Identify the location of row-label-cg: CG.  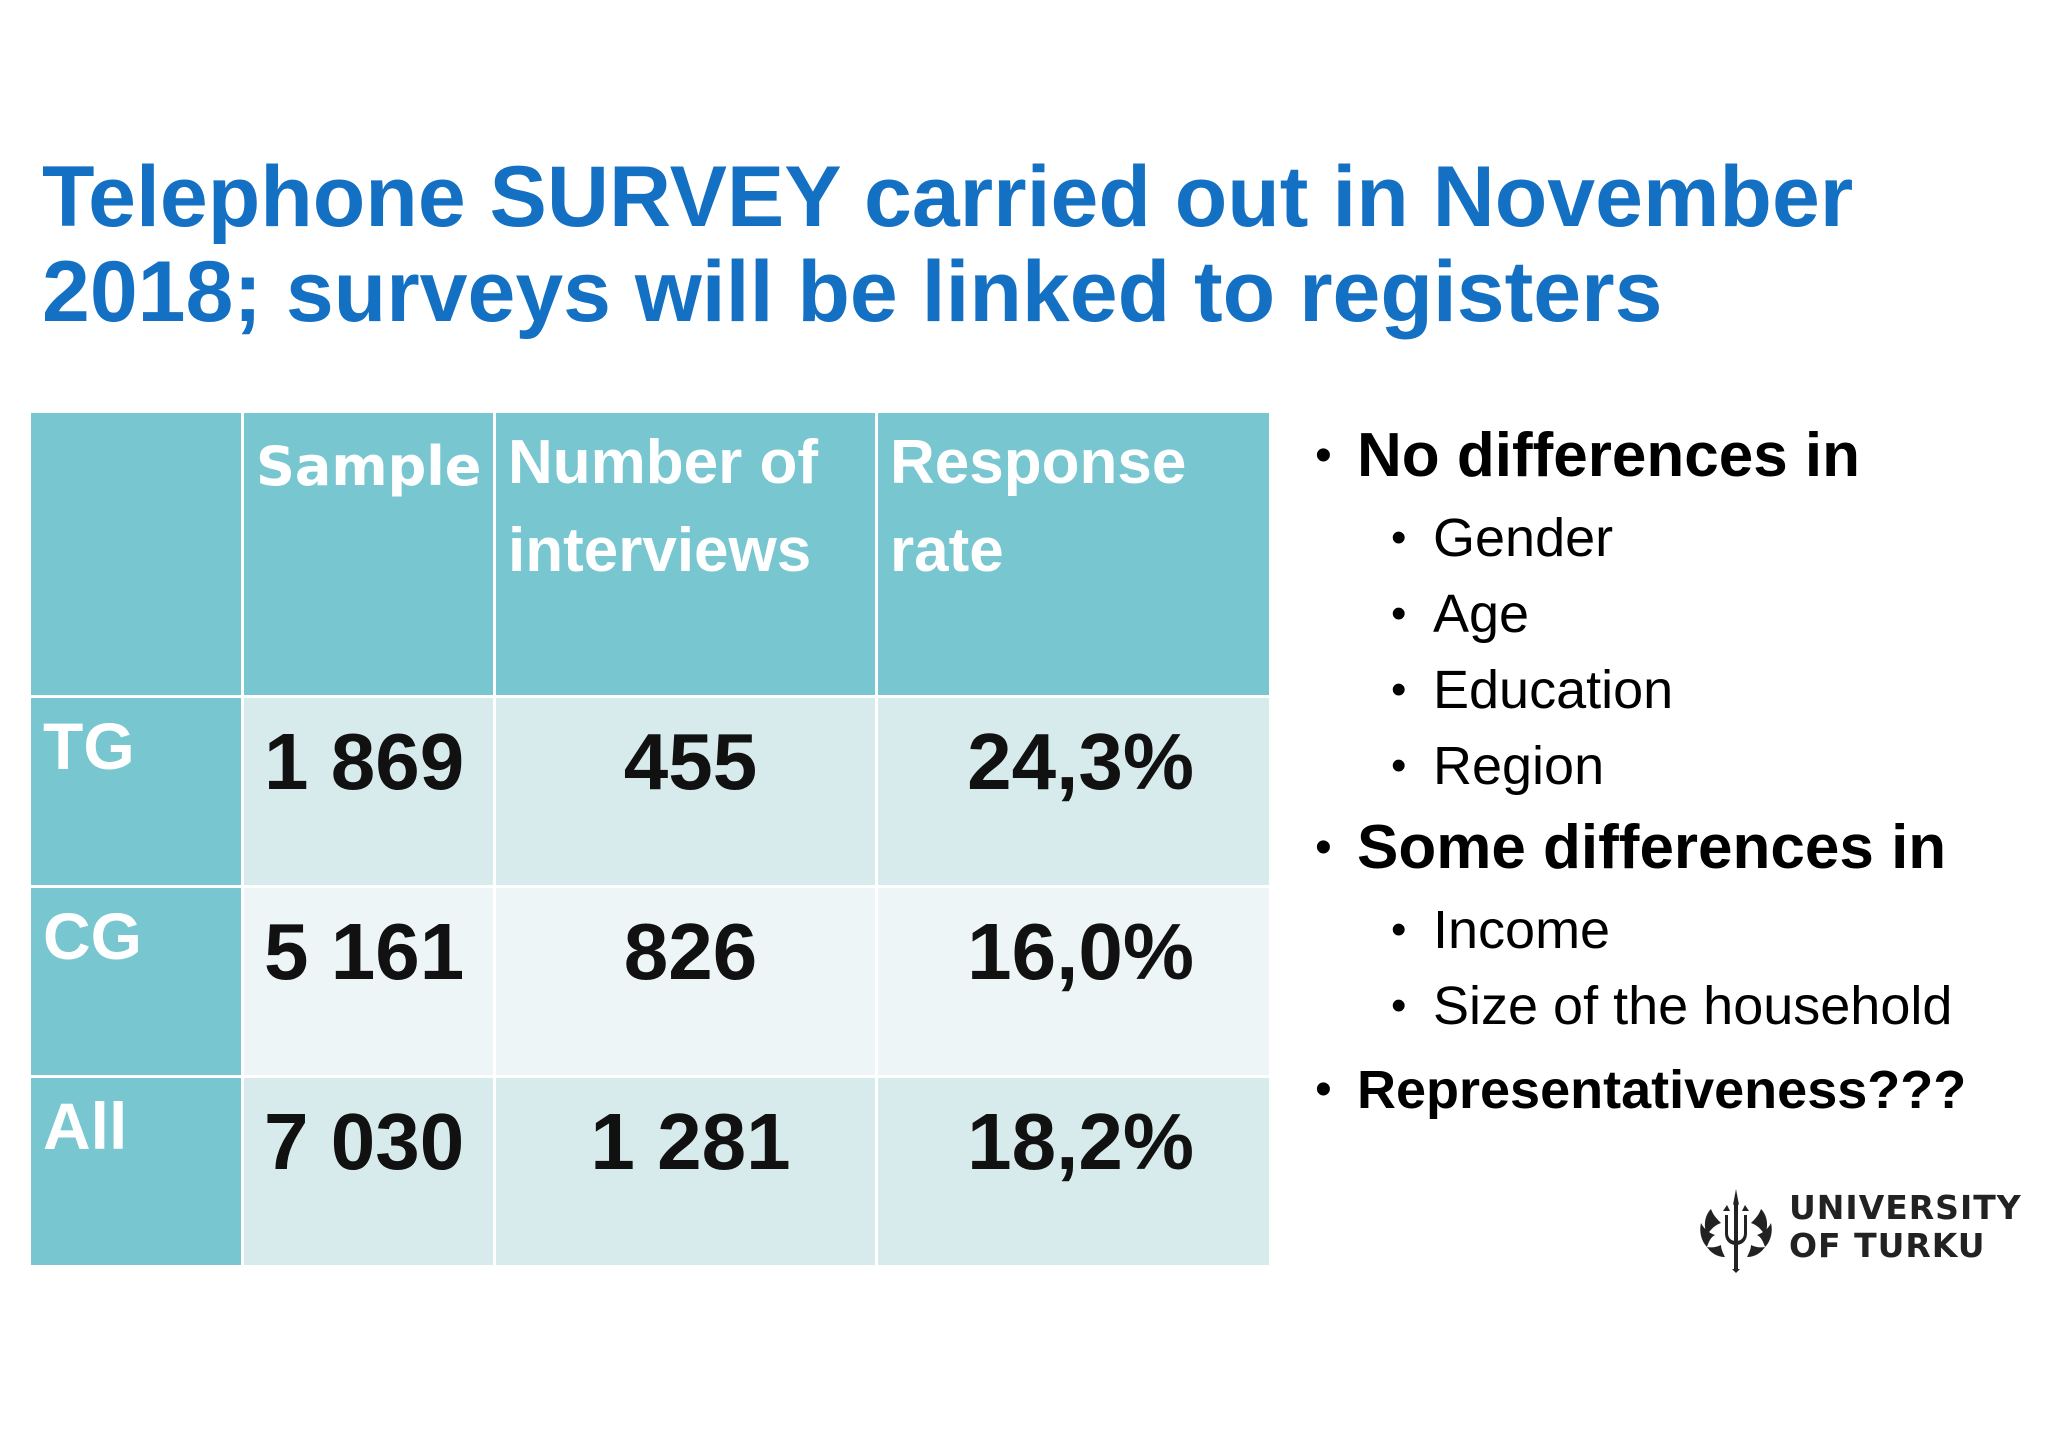
(136, 981).